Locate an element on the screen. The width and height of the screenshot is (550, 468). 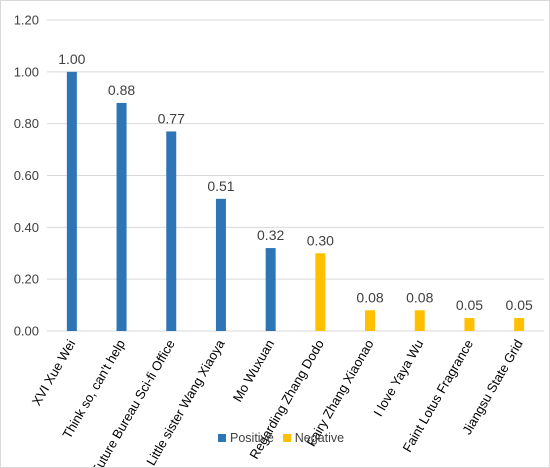
legend-label-positive: Positive is located at coordinates (252, 438).